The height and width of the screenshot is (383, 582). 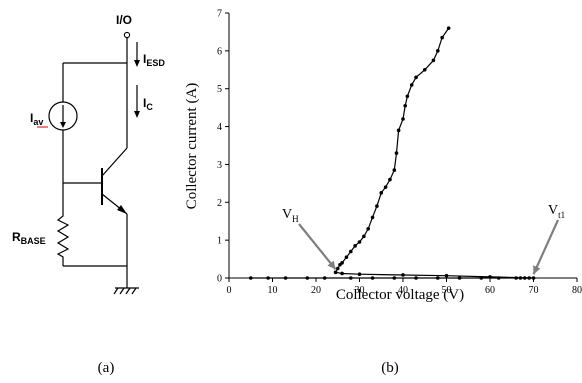 What do you see at coordinates (36, 119) in the screenshot?
I see `avalanche-current-label: Iav` at bounding box center [36, 119].